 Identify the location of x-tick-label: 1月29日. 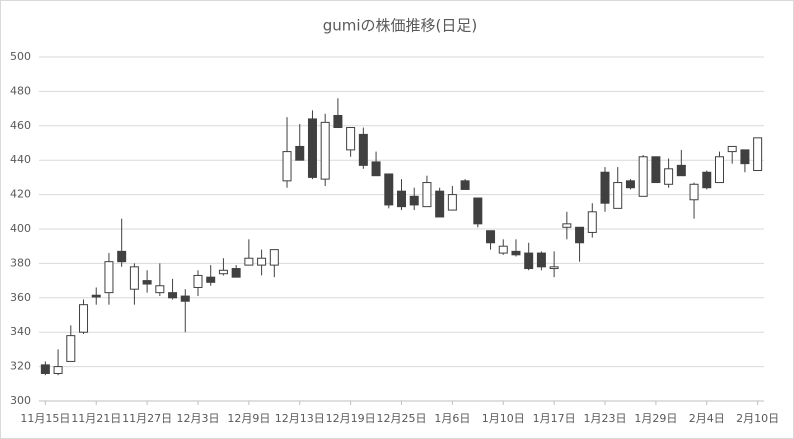
(655, 418).